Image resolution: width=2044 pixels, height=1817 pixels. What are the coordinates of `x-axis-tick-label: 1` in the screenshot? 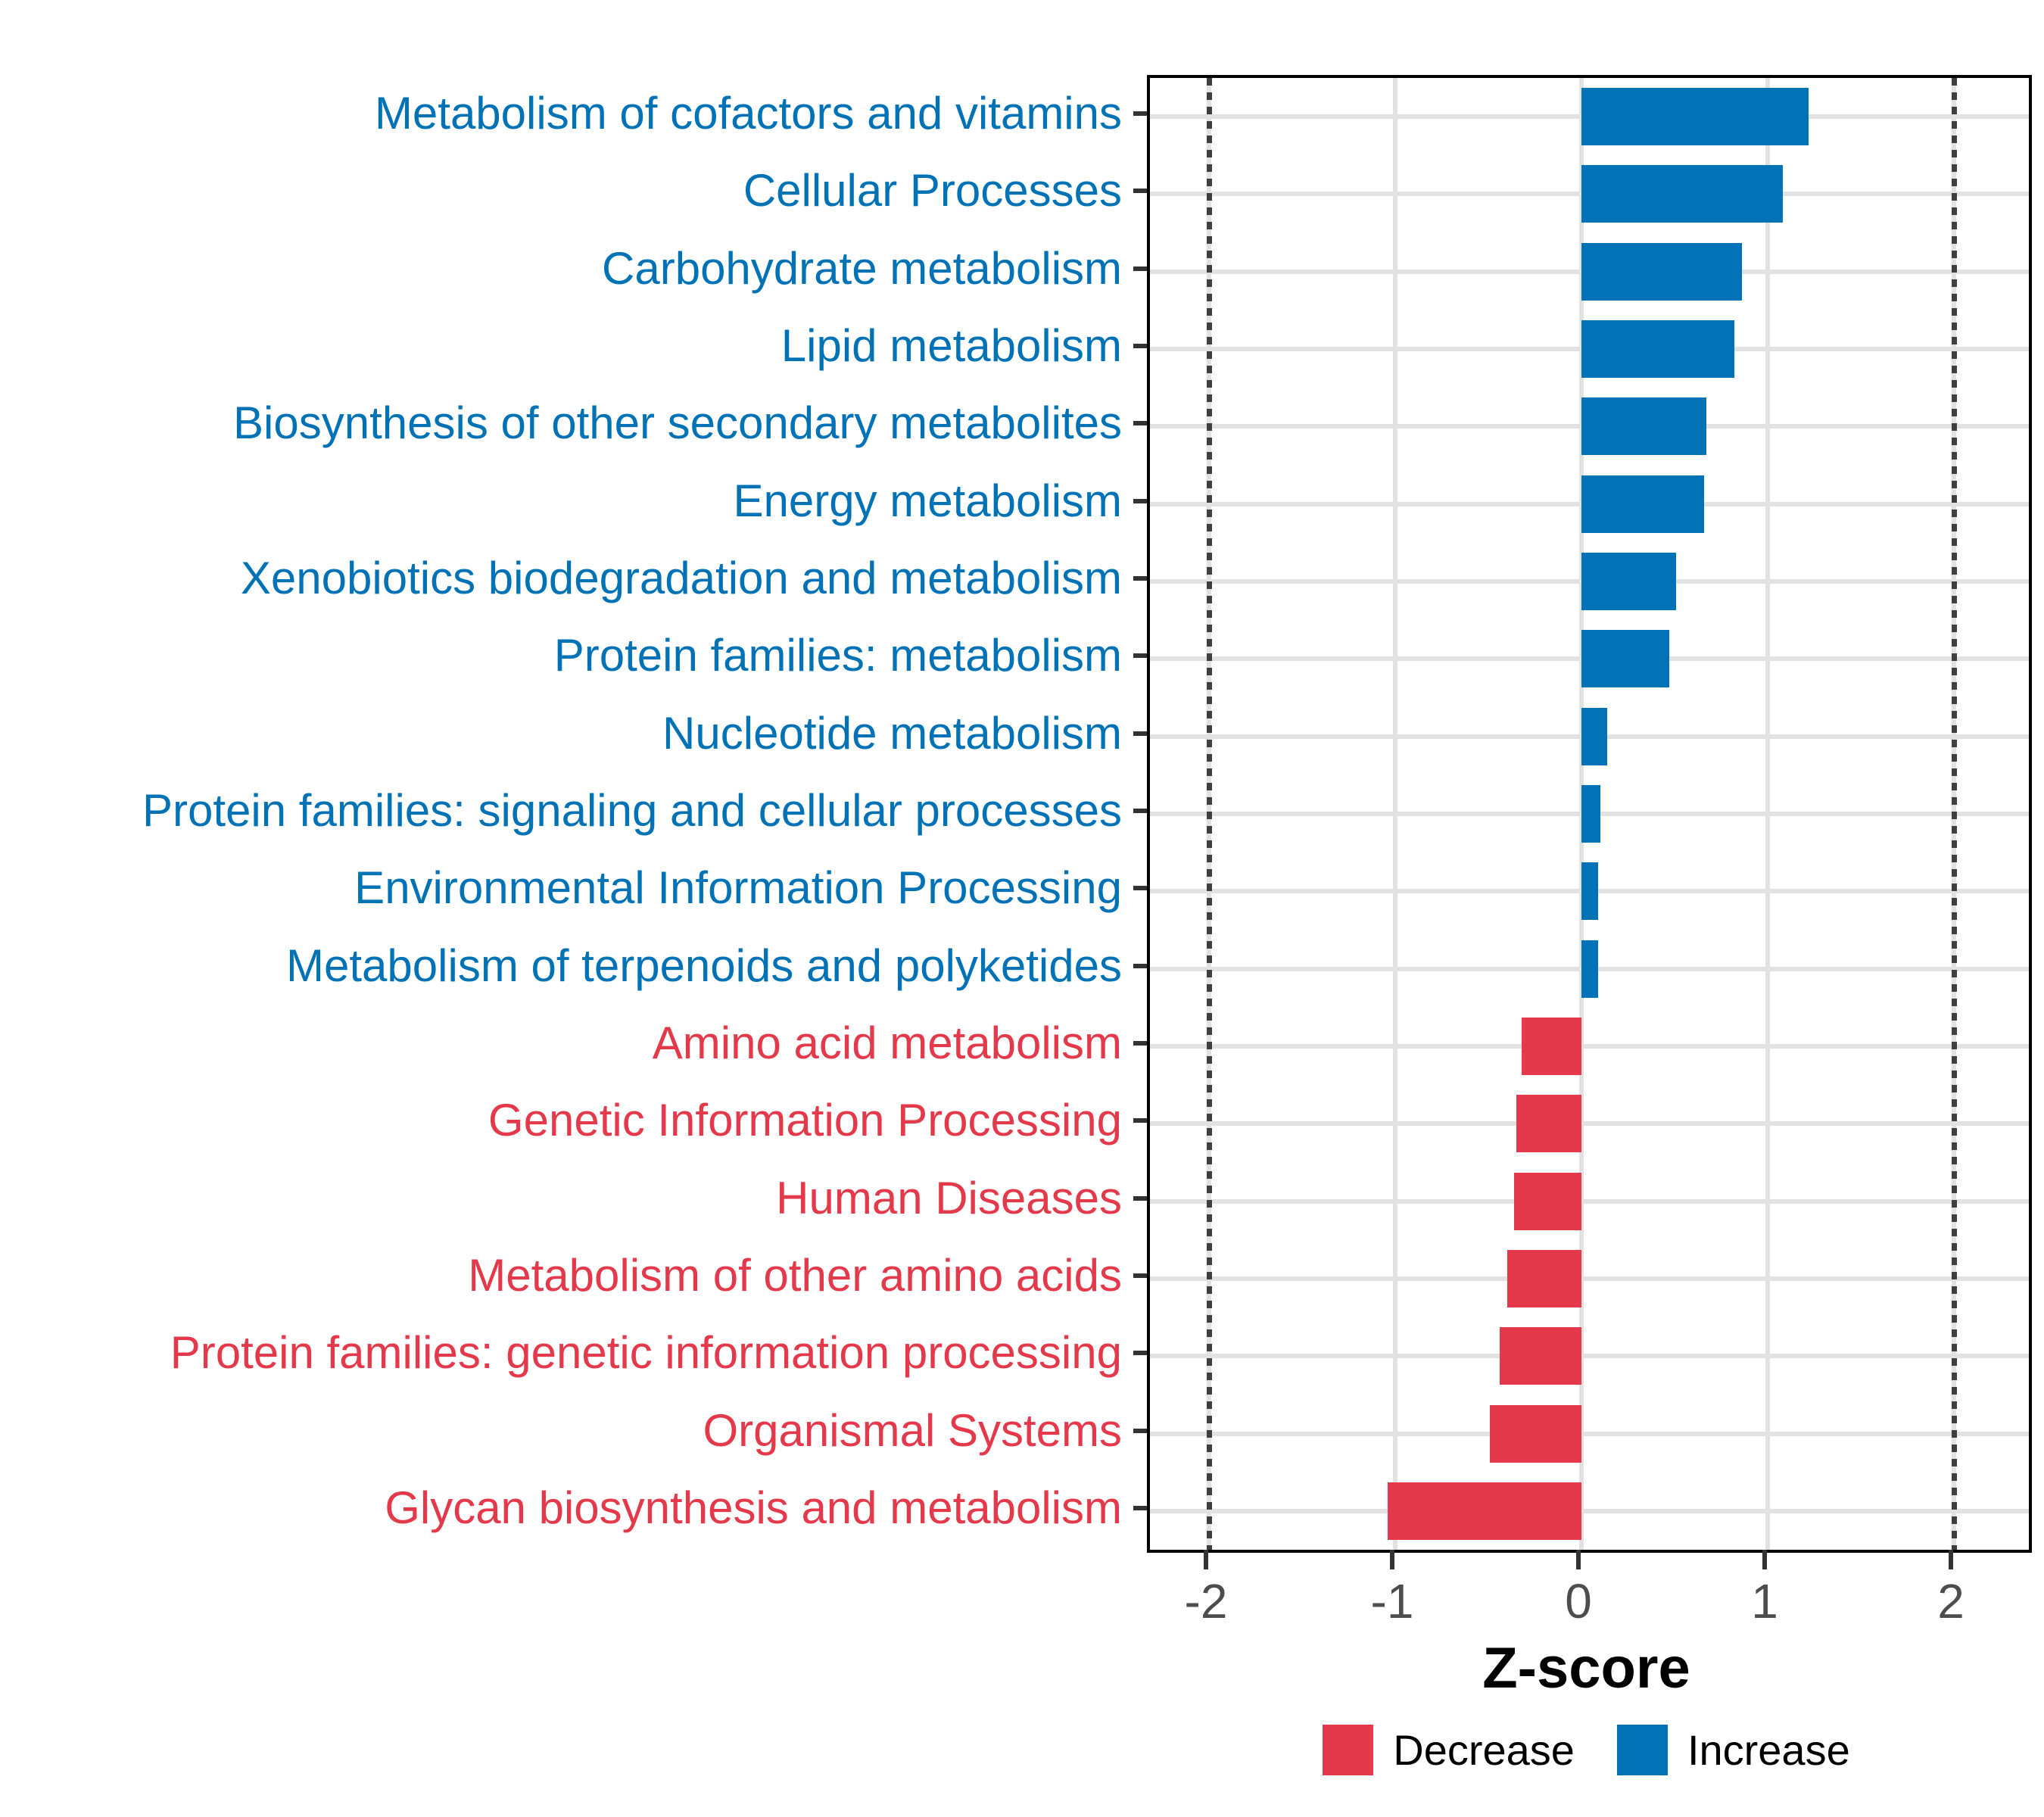 It's located at (1764, 1601).